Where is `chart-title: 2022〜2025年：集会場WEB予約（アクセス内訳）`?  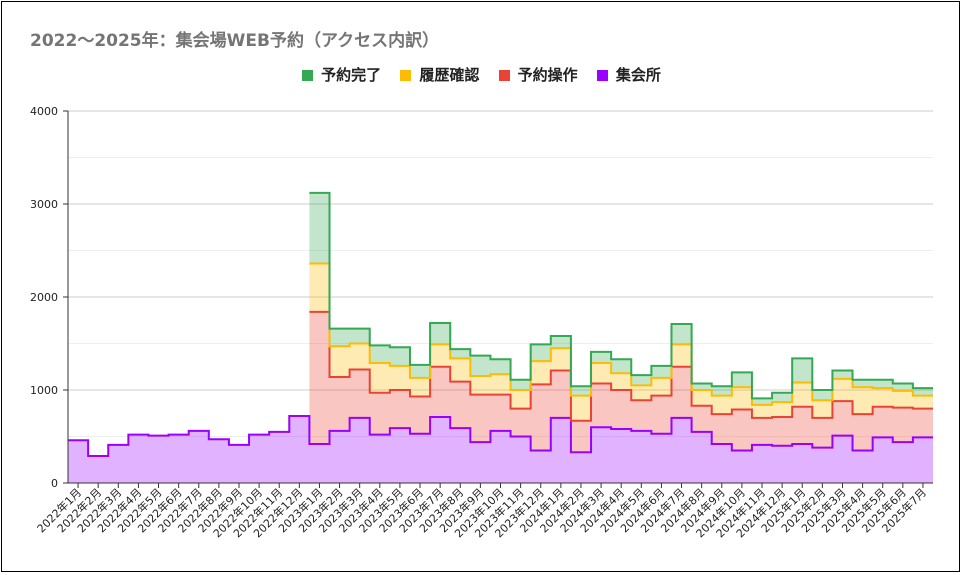
chart-title: 2022〜2025年：集会場WEB予約（アクセス内訳） is located at coordinates (235, 41).